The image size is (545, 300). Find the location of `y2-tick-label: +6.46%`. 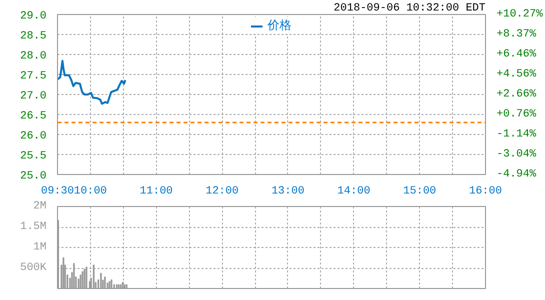

y2-tick-label: +6.46% is located at coordinates (516, 54).